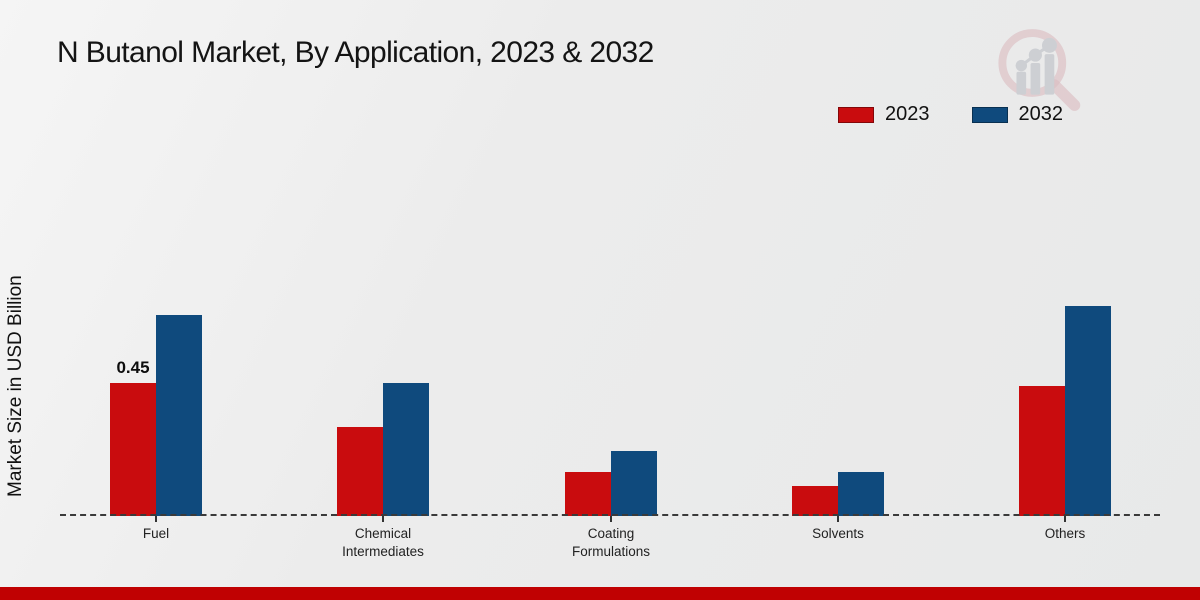 This screenshot has height=600, width=1200. I want to click on bar-2023-solvents, so click(815, 501).